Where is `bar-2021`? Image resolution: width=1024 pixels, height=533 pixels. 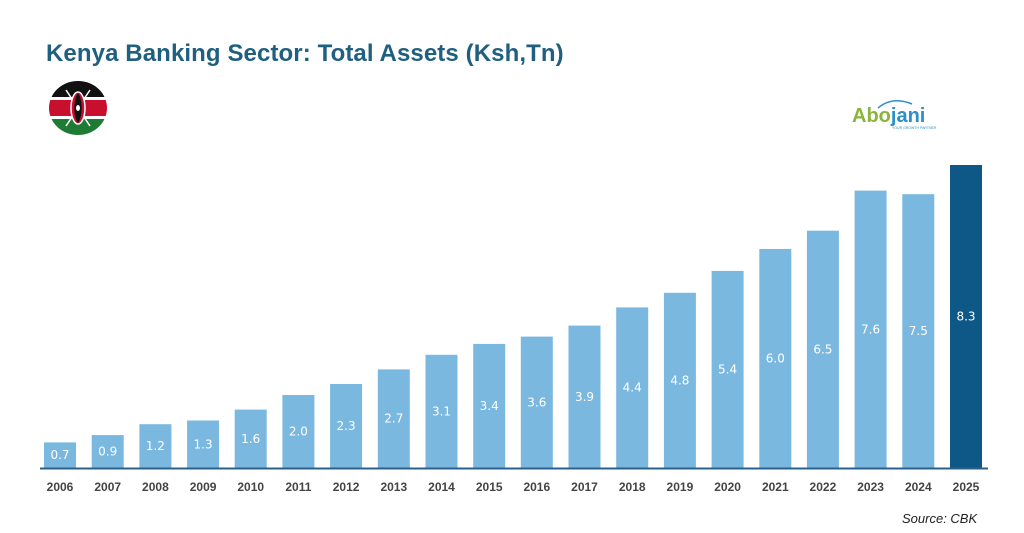
bar-2021 is located at coordinates (775, 358).